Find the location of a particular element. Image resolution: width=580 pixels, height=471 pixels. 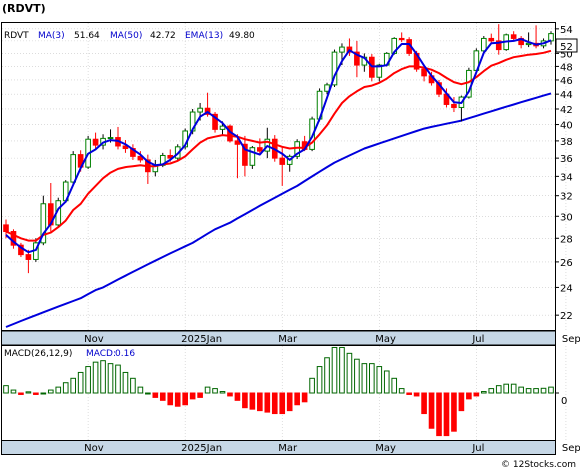

price-y-tick-label-54: 54 is located at coordinates (566, 30).